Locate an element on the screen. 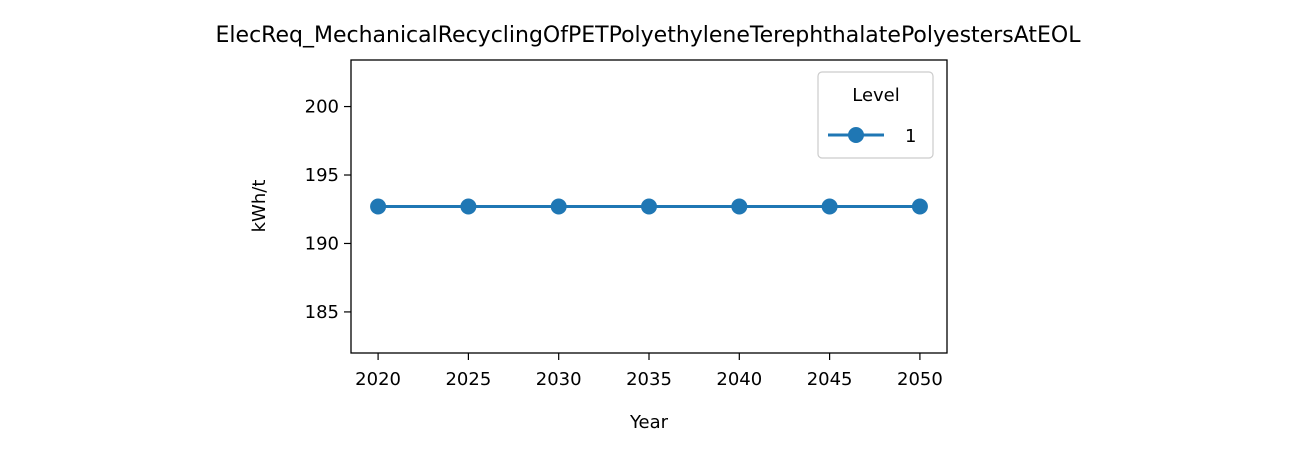 This screenshot has width=1296, height=455. y-tick-label: 200 is located at coordinates (322, 107).